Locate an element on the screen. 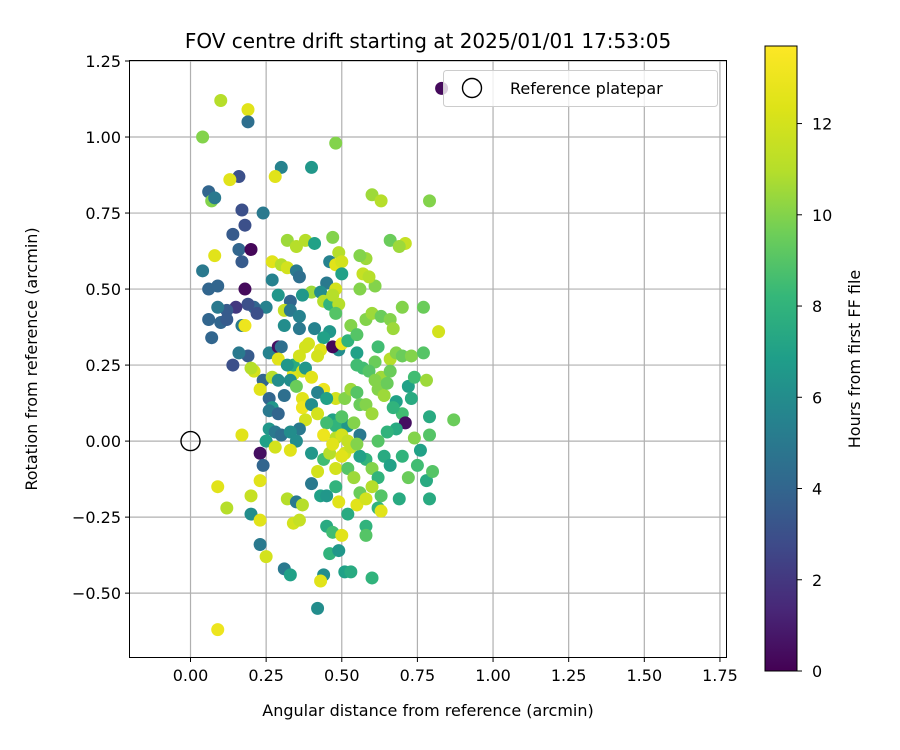 Image resolution: width=900 pixels, height=750 pixels. reference-platepar-point is located at coordinates (190, 441).